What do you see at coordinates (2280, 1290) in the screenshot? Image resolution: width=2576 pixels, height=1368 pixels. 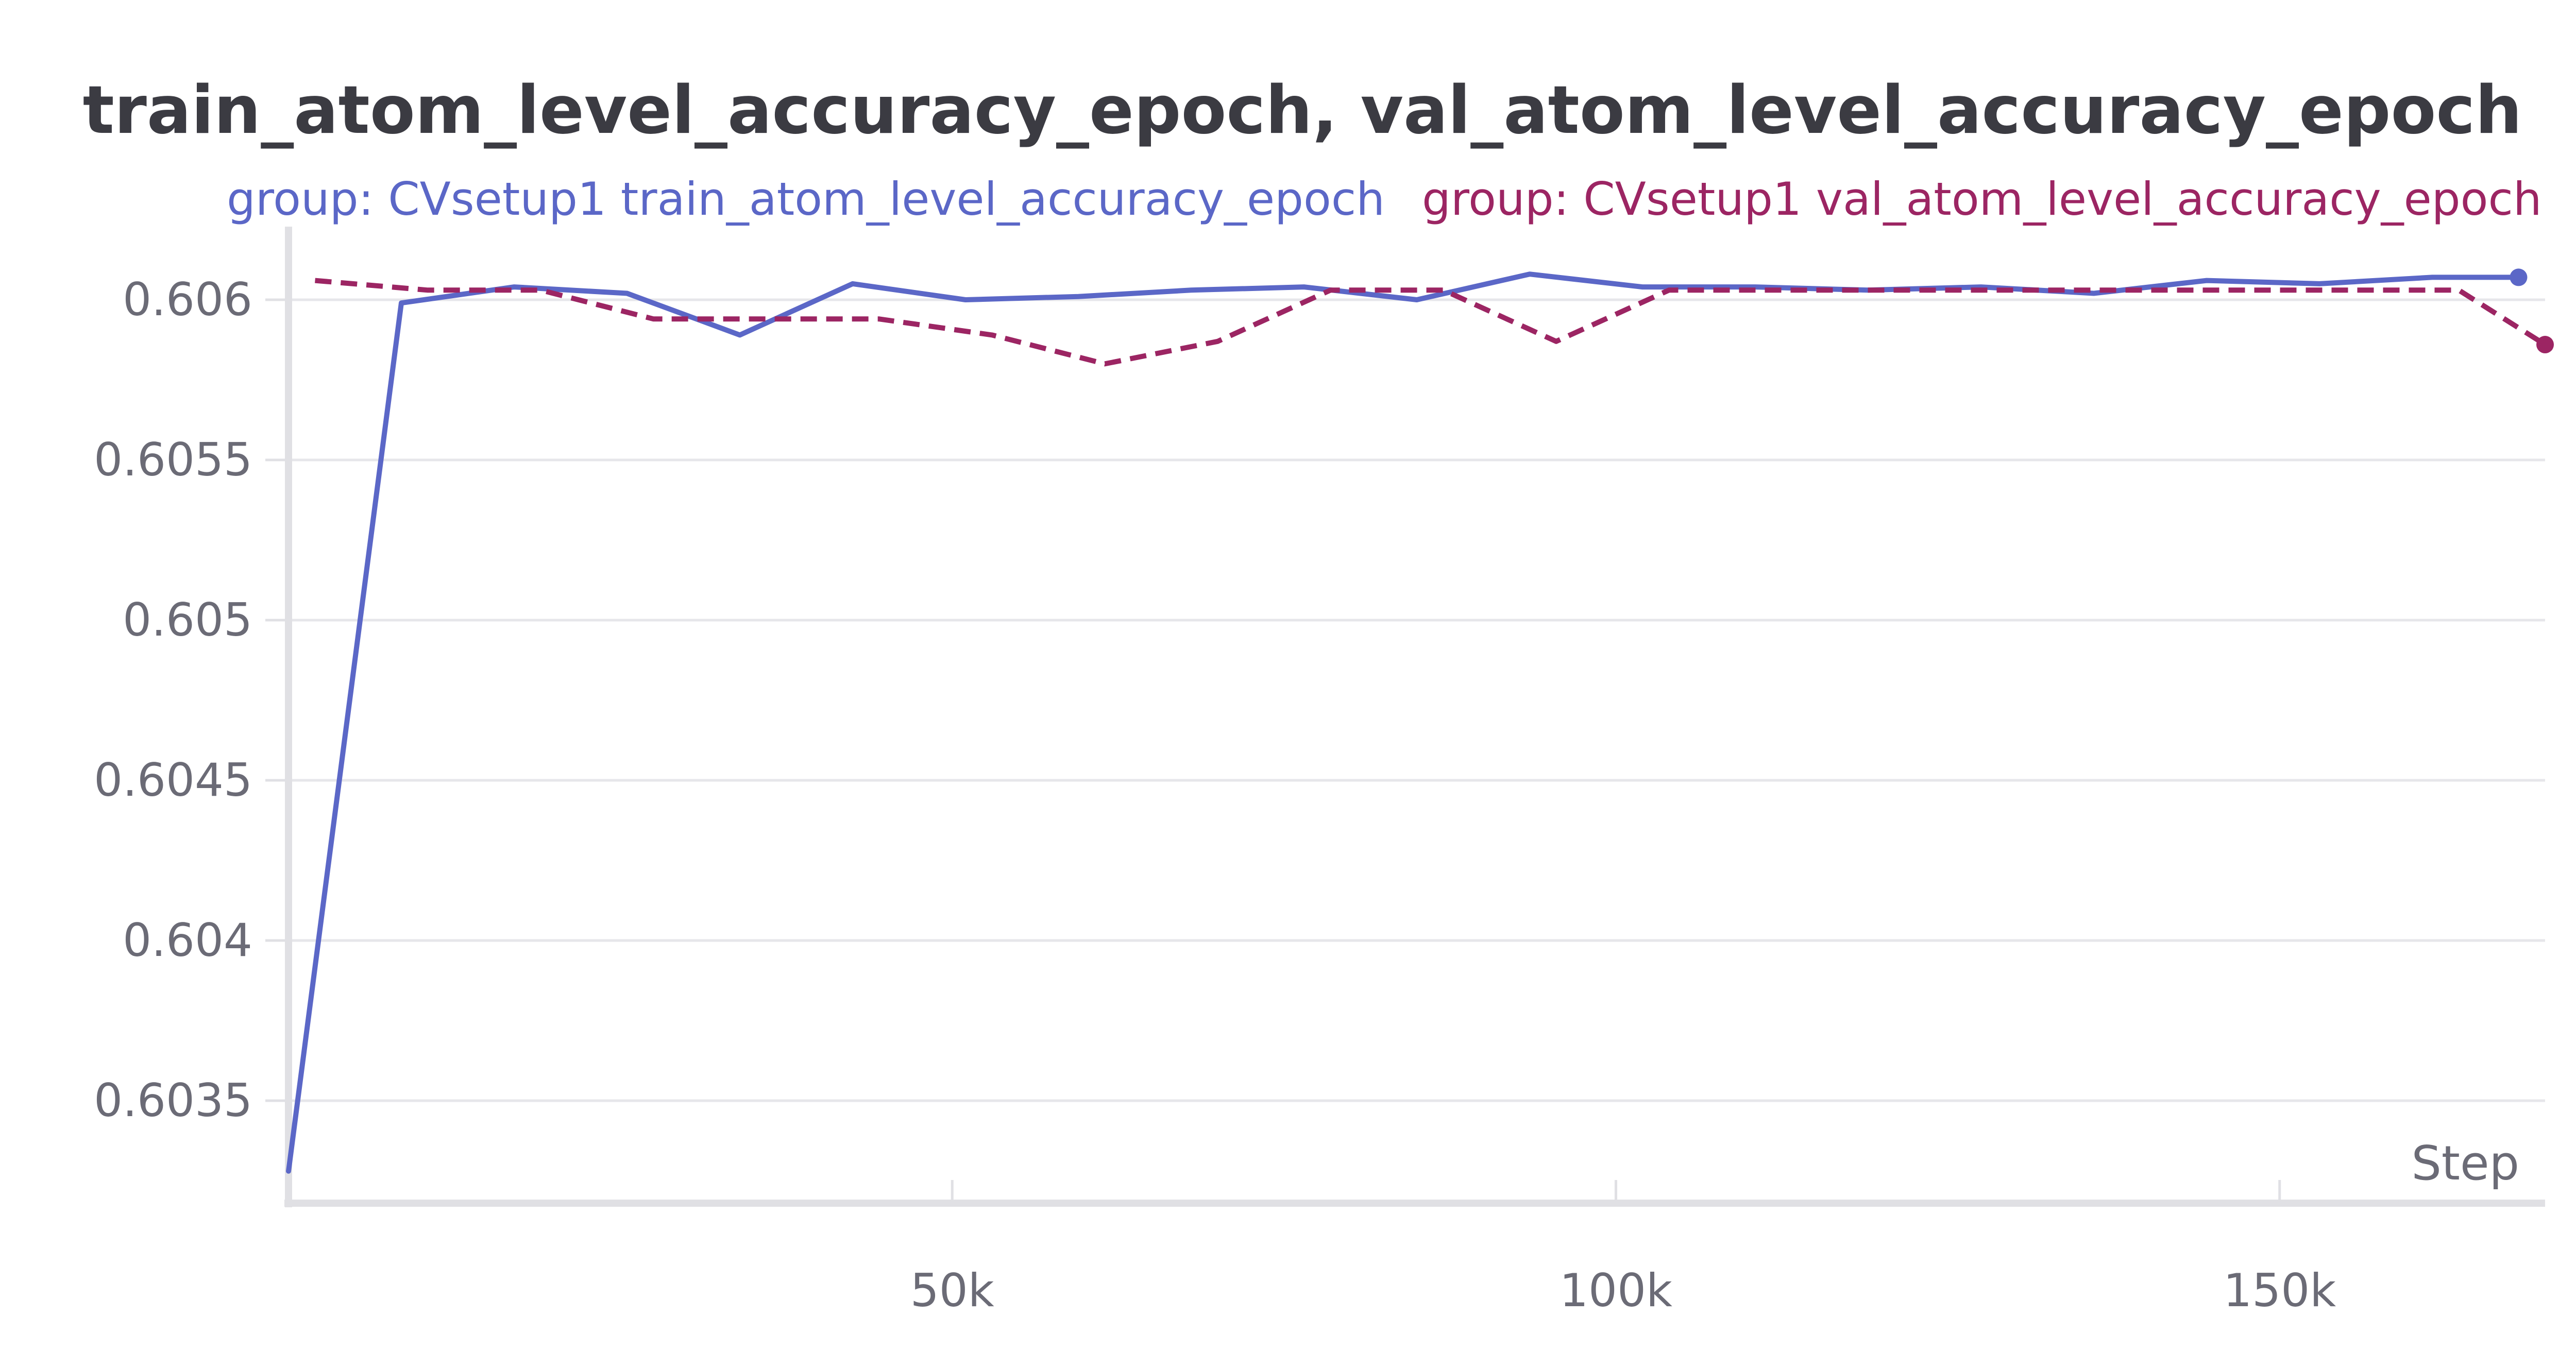 I see `x-tick-label: 150k` at bounding box center [2280, 1290].